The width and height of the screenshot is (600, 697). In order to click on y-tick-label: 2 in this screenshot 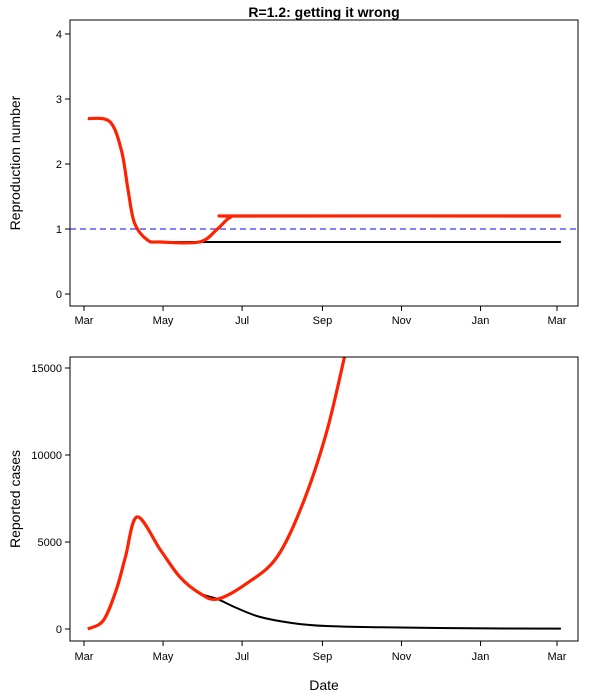, I will do `click(59, 165)`.